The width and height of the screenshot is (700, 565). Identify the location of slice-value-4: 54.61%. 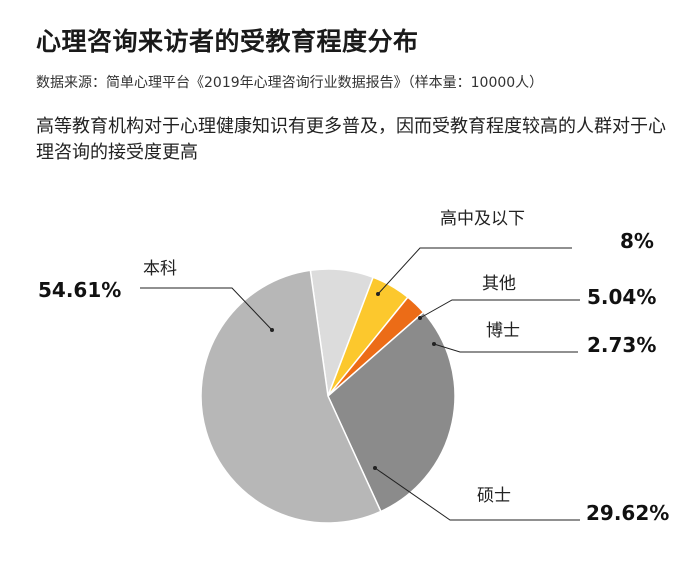
(79, 290).